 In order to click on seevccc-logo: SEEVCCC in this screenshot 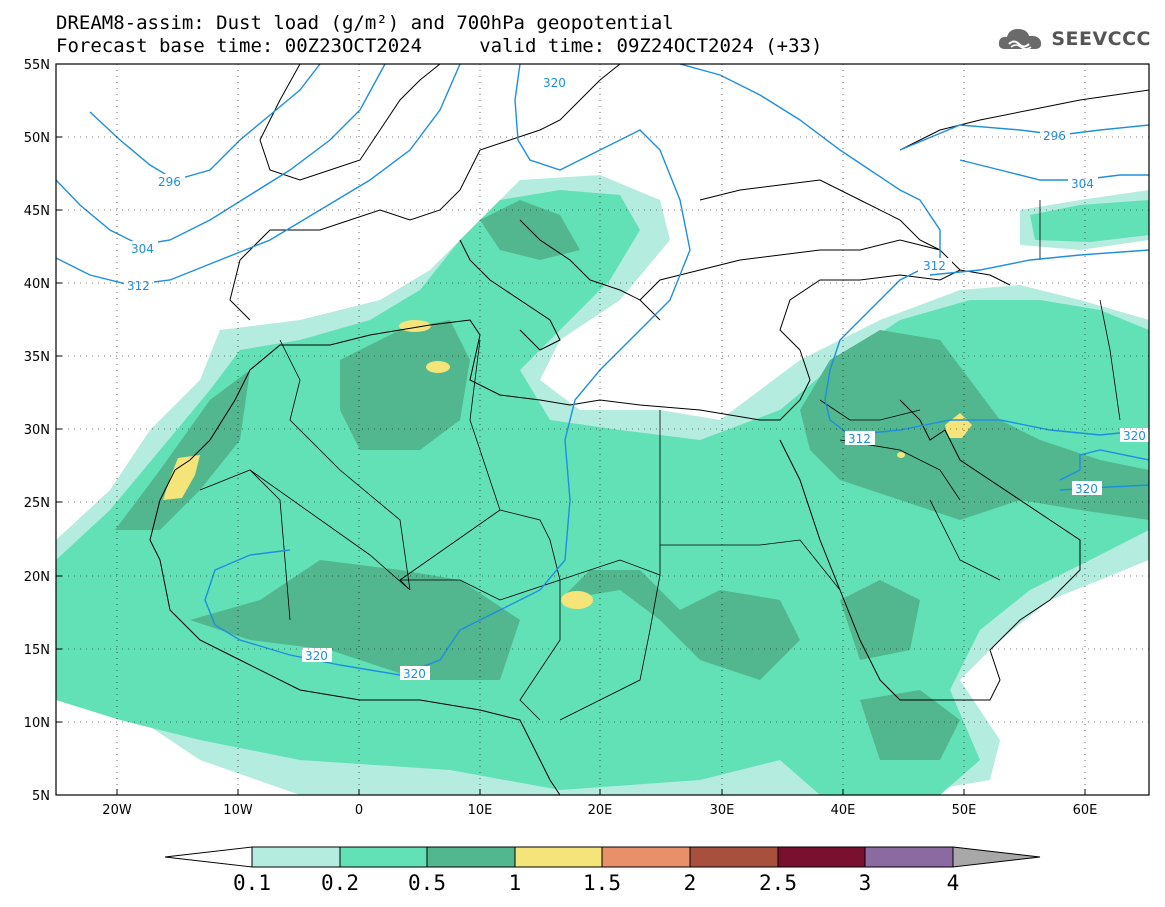, I will do `click(1074, 39)`.